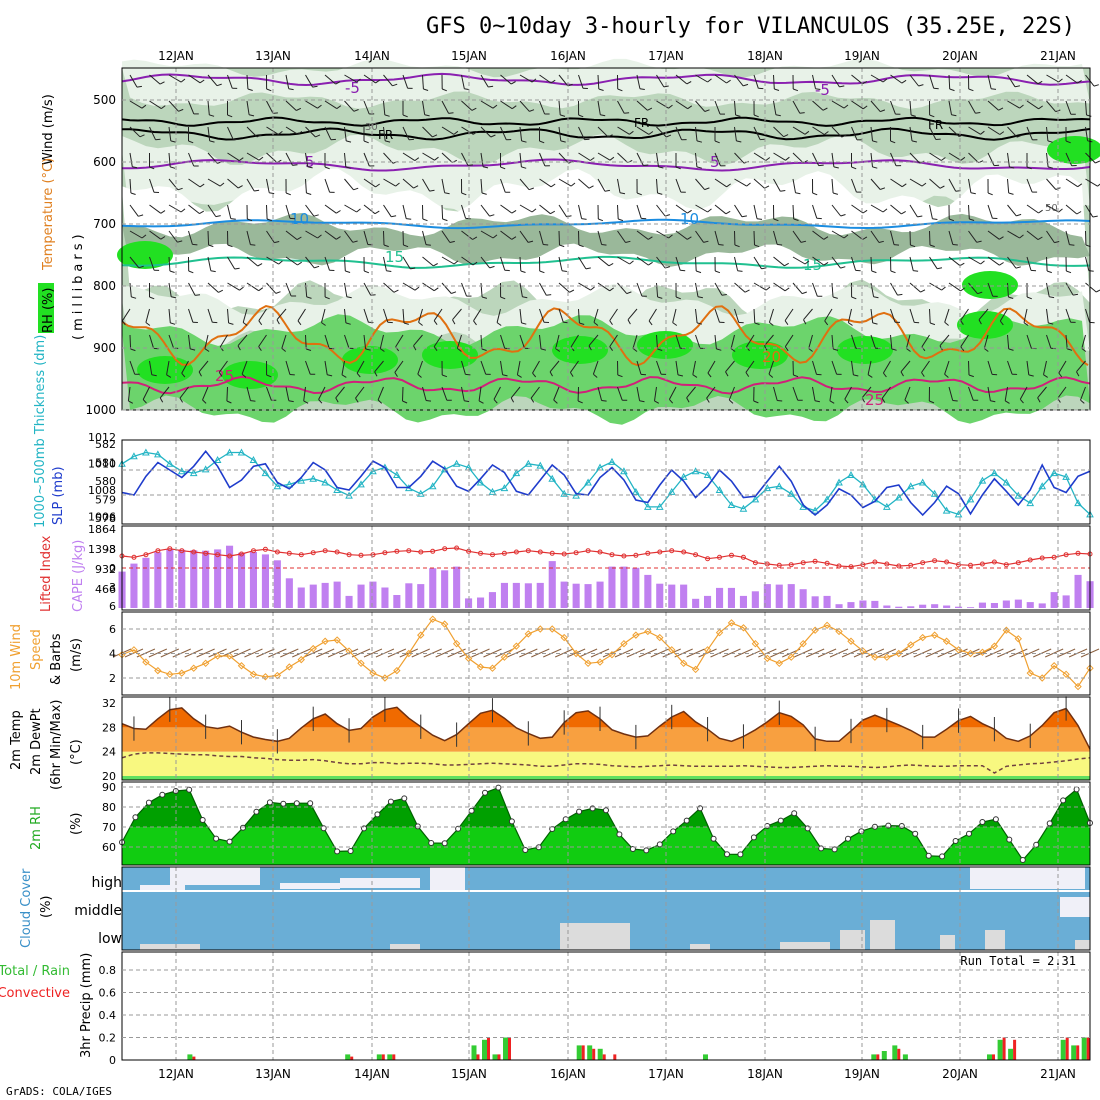  What do you see at coordinates (289, 653) in the screenshot?
I see `surface-barb` at bounding box center [289, 653].